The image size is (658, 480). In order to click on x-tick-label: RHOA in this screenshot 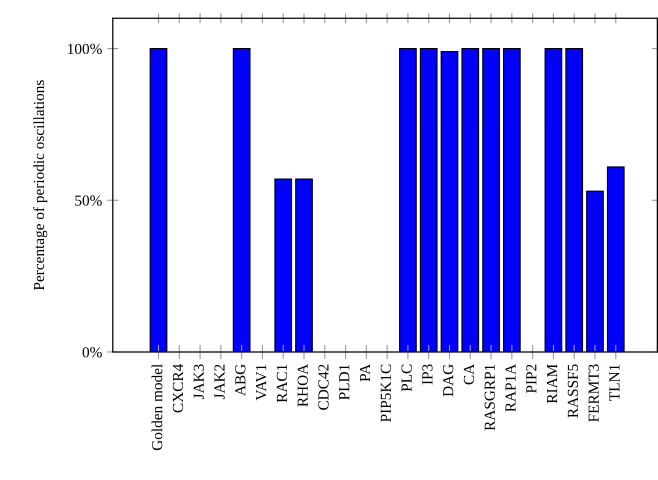, I will do `click(303, 385)`.